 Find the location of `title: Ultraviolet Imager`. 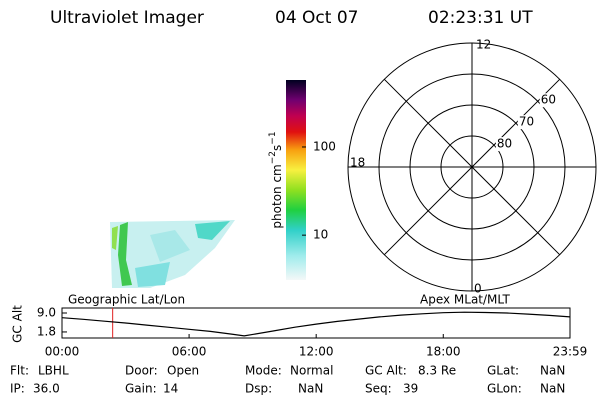

title: Ultraviolet Imager is located at coordinates (127, 18).